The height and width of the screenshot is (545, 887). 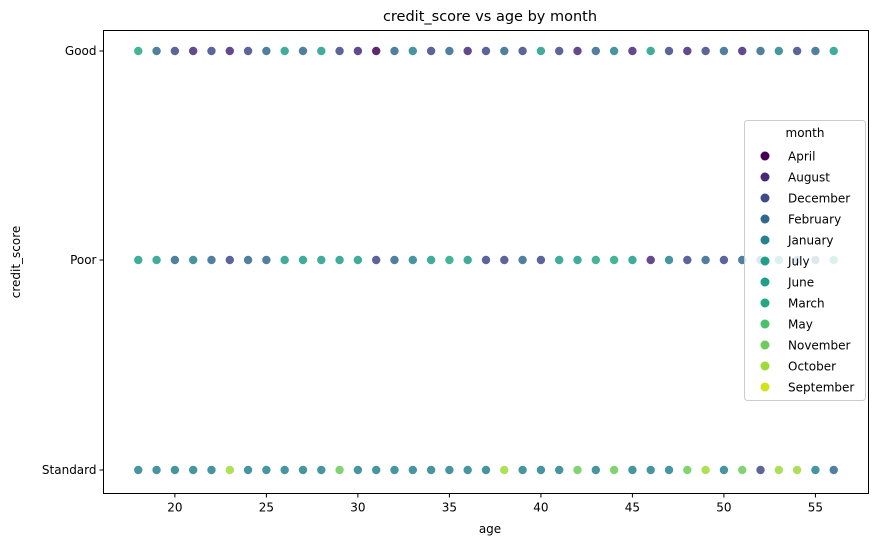 I want to click on x-tick-label: 55, so click(x=815, y=508).